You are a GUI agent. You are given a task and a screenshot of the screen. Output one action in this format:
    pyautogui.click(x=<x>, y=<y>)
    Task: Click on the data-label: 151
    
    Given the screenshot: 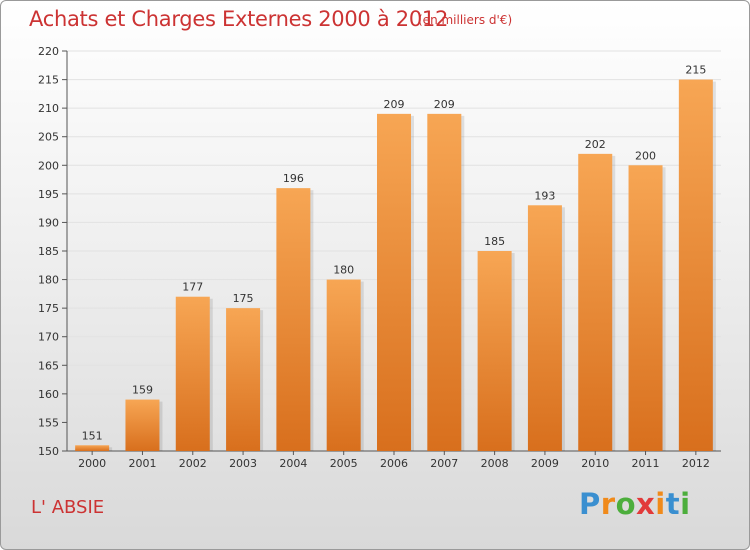 What is the action you would take?
    pyautogui.click(x=92, y=435)
    